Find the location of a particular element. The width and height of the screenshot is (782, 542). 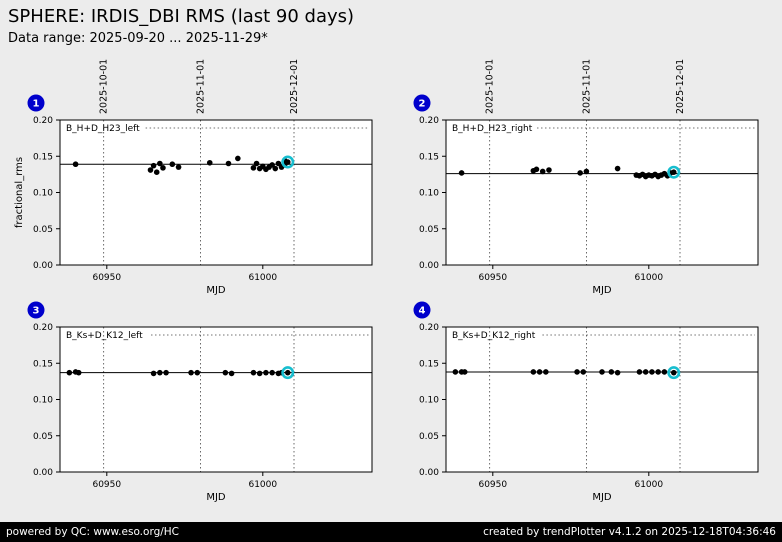

panel-number-label: 2 is located at coordinates (422, 103).